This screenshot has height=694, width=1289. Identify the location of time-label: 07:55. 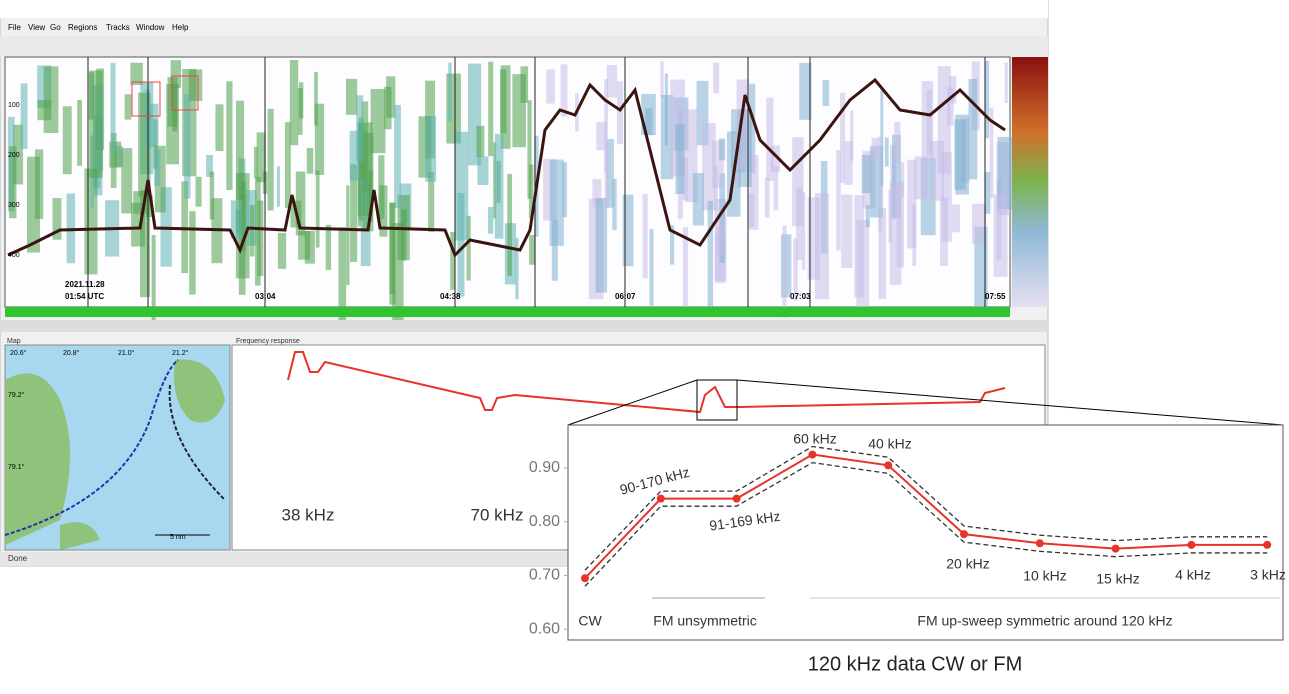
(995, 296).